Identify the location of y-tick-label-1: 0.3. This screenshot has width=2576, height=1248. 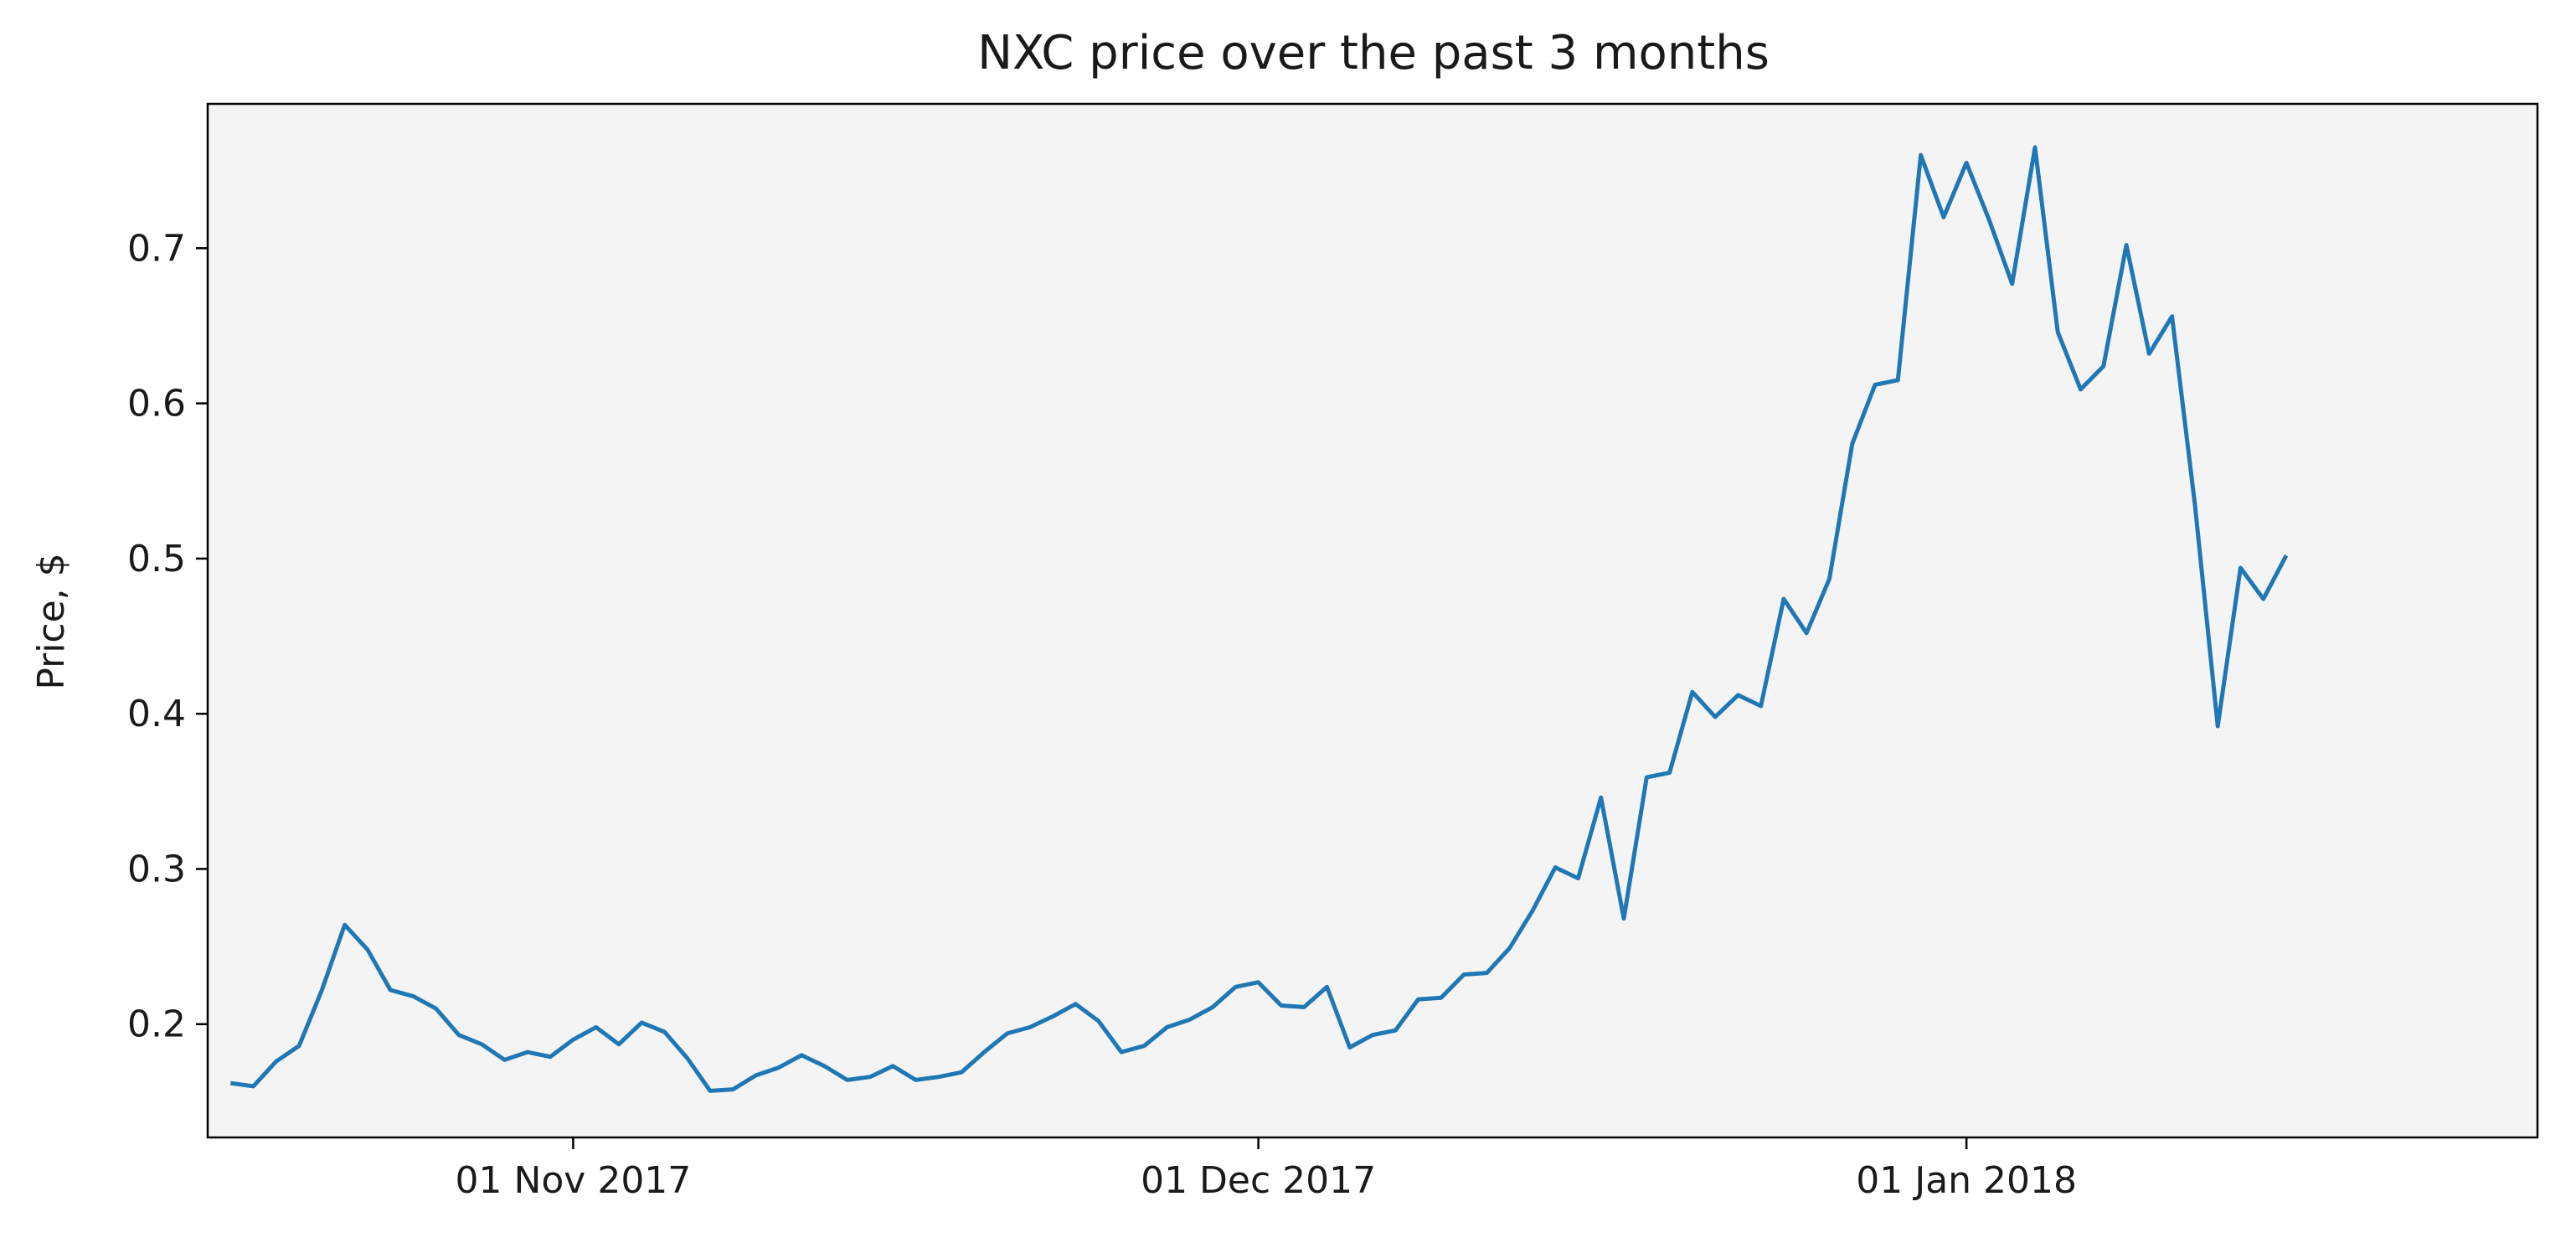
(156, 869).